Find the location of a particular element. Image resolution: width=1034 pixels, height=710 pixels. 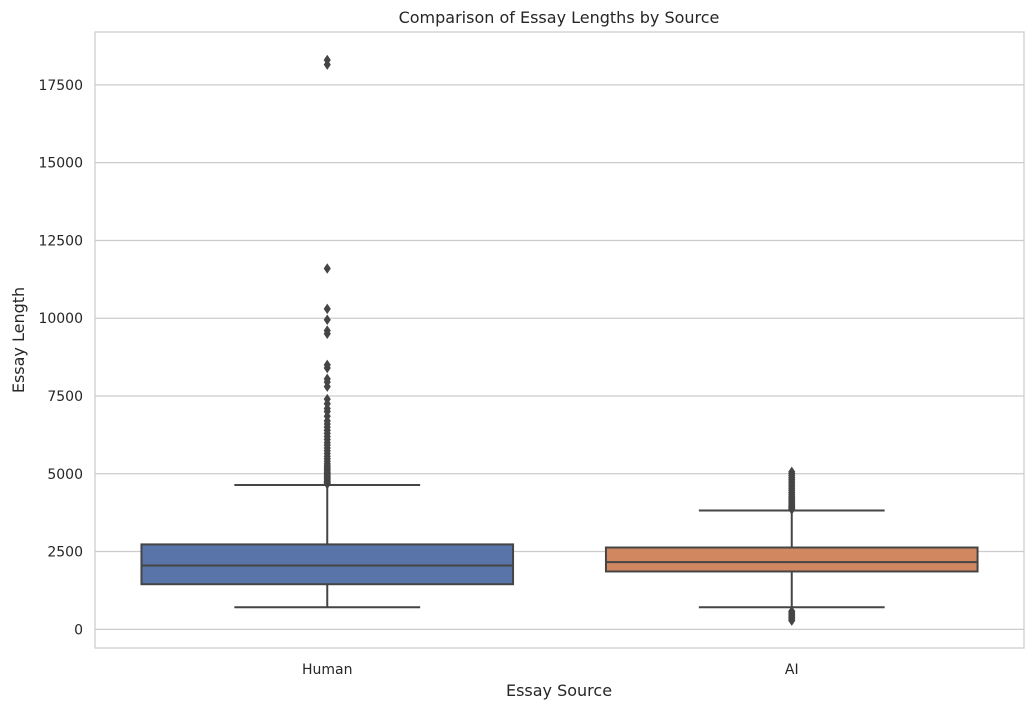

y-tick-label: 15000 is located at coordinates (60, 164).